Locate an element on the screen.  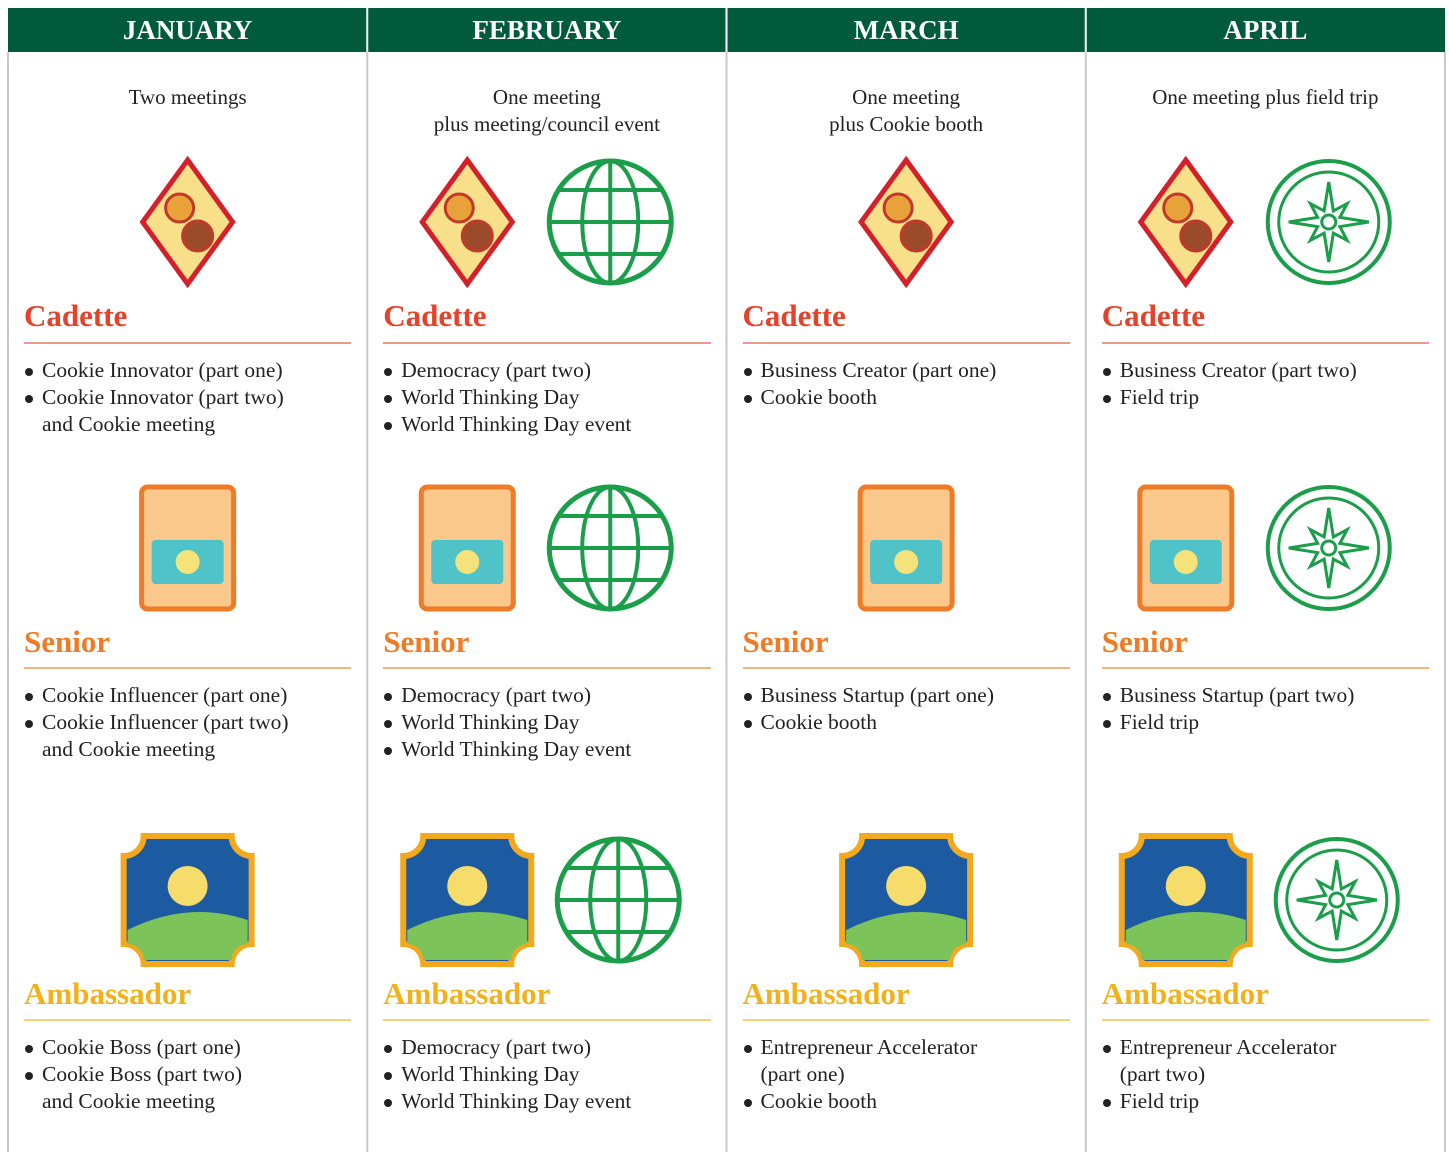
list-item: Business Startup (part one) is located at coordinates (919, 695).